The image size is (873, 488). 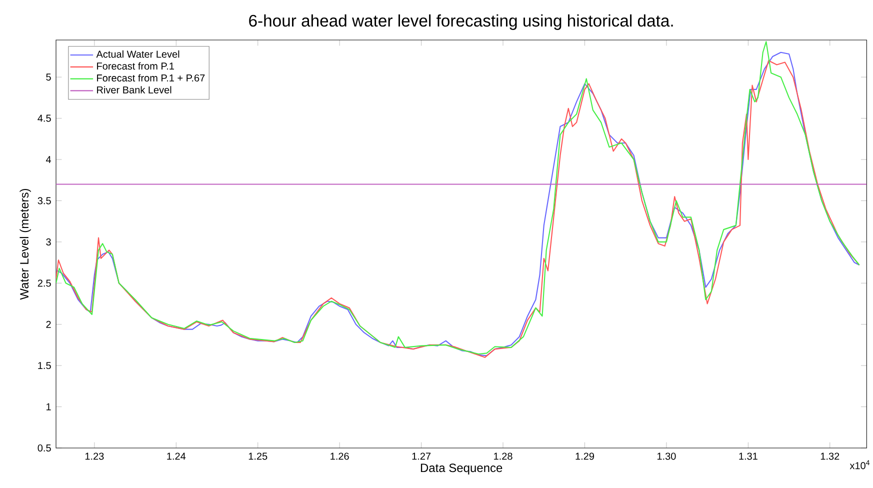 What do you see at coordinates (666, 456) in the screenshot?
I see `x-tick-label: 1.30` at bounding box center [666, 456].